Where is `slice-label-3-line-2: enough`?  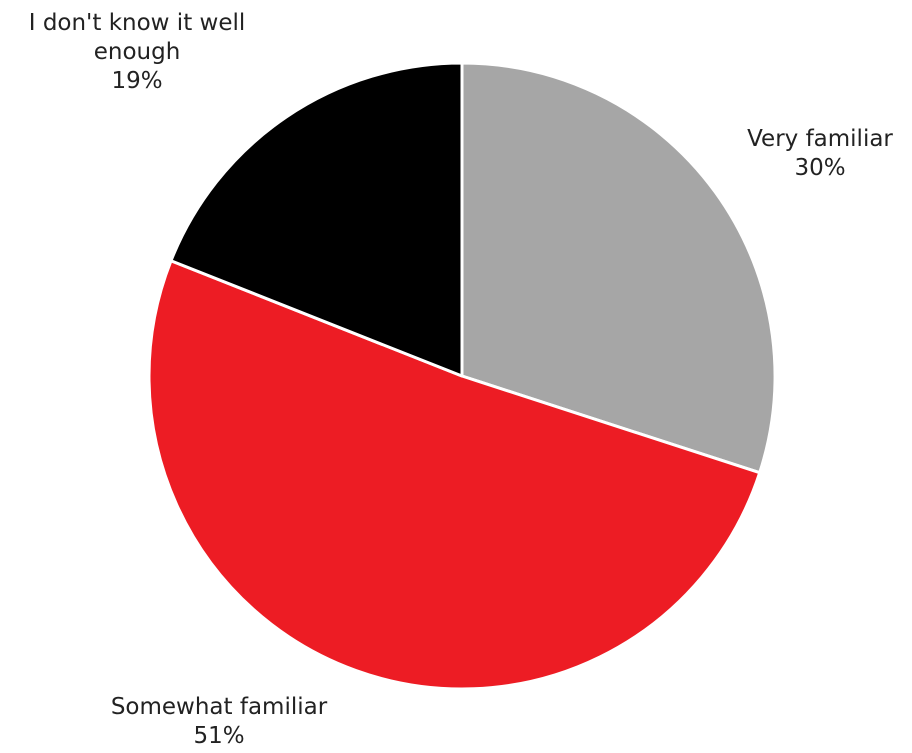
slice-label-3-line-2: enough is located at coordinates (137, 52).